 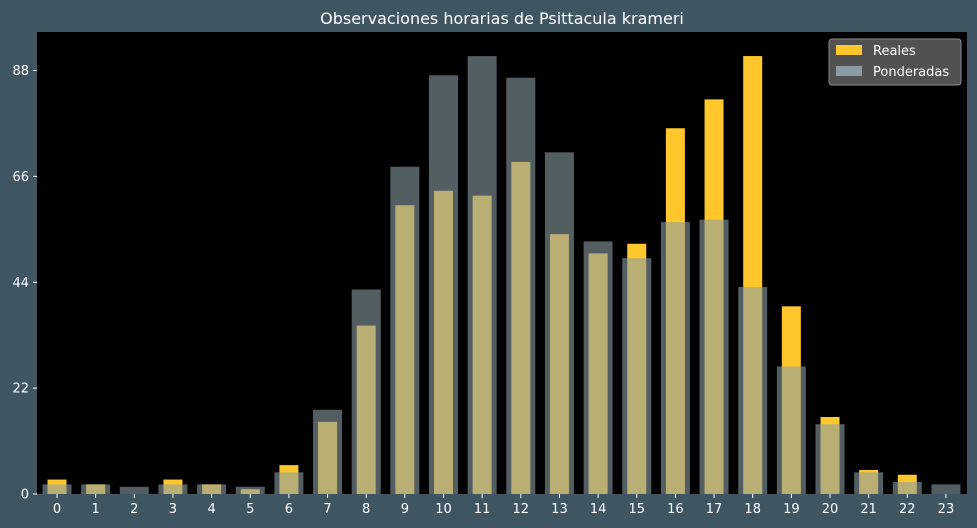 What do you see at coordinates (895, 62) in the screenshot?
I see `legend: Reales Ponderadas` at bounding box center [895, 62].